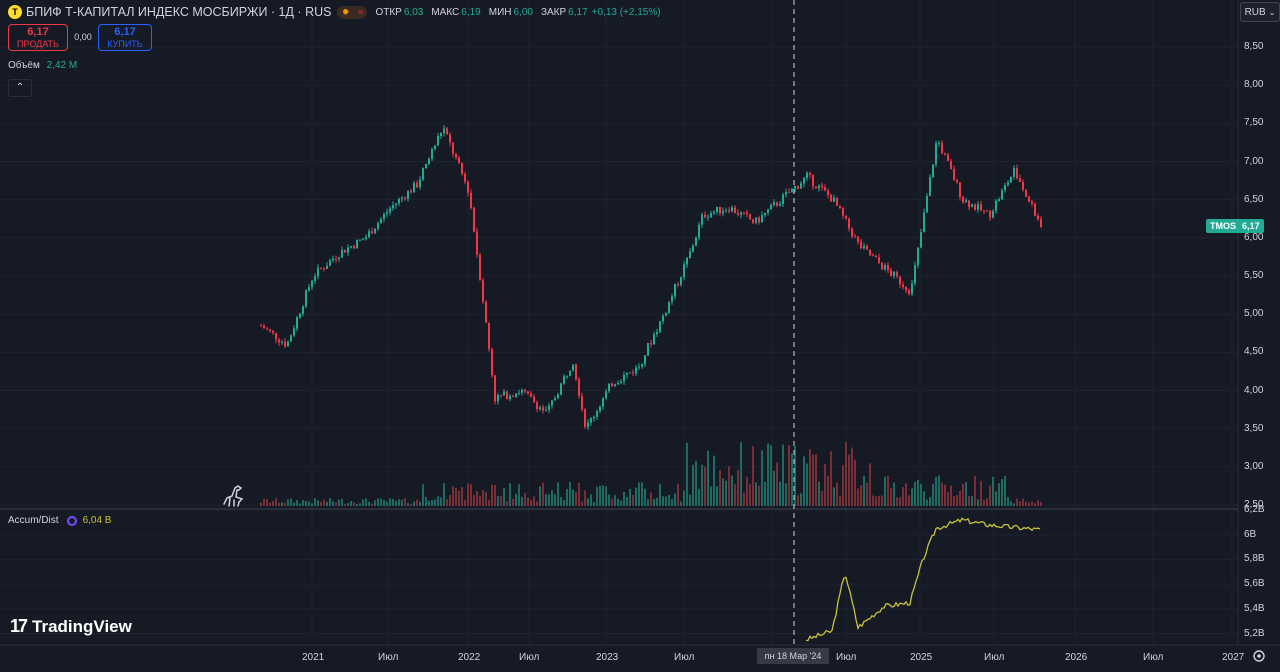 This screenshot has height=672, width=1280. Describe the element at coordinates (352, 12) in the screenshot. I see `market-status-badge: ✹ ≈` at that location.